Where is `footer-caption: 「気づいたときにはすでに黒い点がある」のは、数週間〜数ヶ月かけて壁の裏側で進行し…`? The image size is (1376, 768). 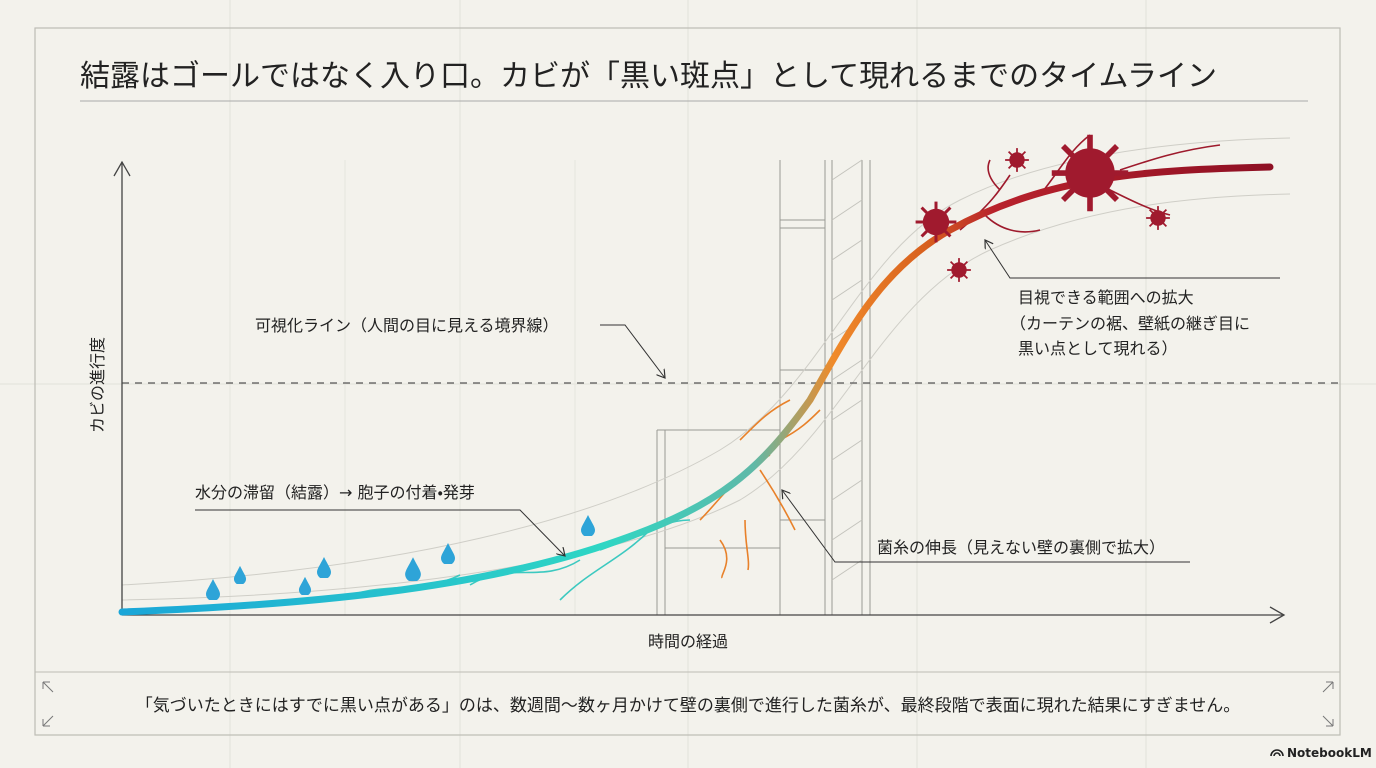 footer-caption: 「気づいたときにはすでに黒い点がある」のは、数週間〜数ヶ月かけて壁の裏側で進行し… is located at coordinates (688, 706).